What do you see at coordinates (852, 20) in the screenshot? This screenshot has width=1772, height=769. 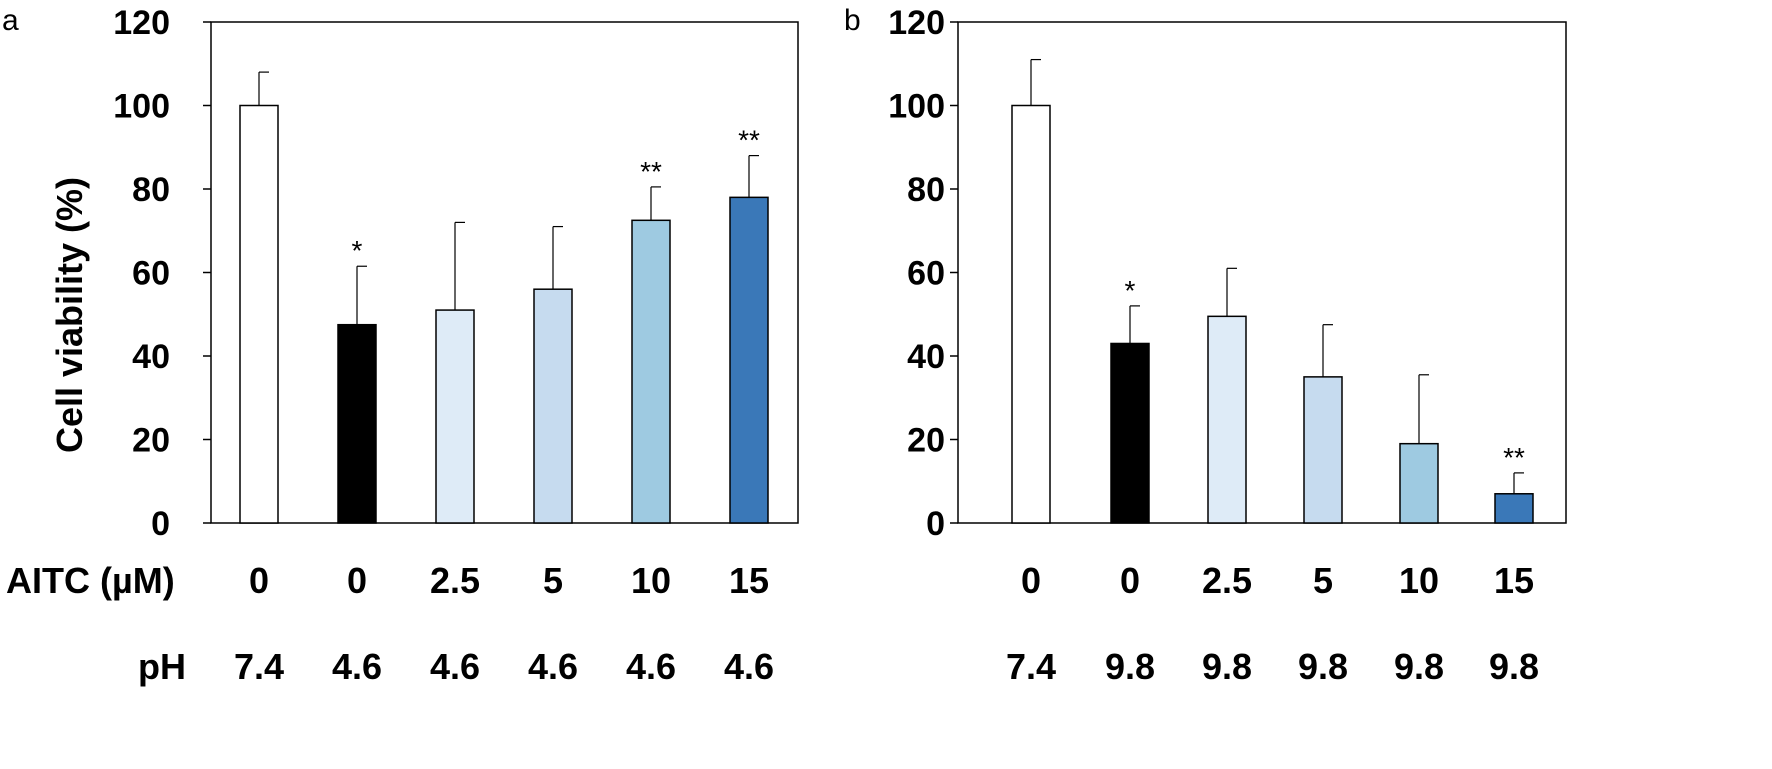 I see `panel-b-label: b` at bounding box center [852, 20].